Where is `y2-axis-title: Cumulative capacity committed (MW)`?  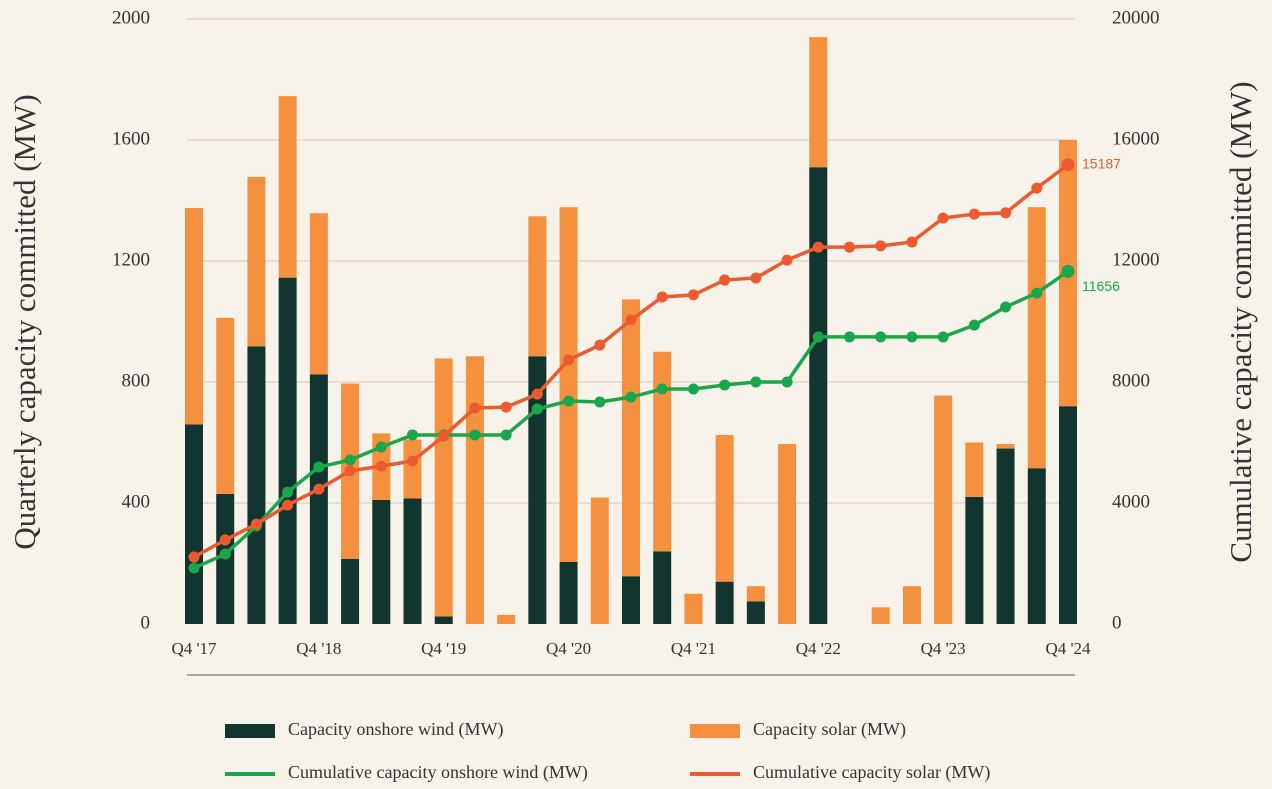 y2-axis-title: Cumulative capacity committed (MW) is located at coordinates (1240, 321).